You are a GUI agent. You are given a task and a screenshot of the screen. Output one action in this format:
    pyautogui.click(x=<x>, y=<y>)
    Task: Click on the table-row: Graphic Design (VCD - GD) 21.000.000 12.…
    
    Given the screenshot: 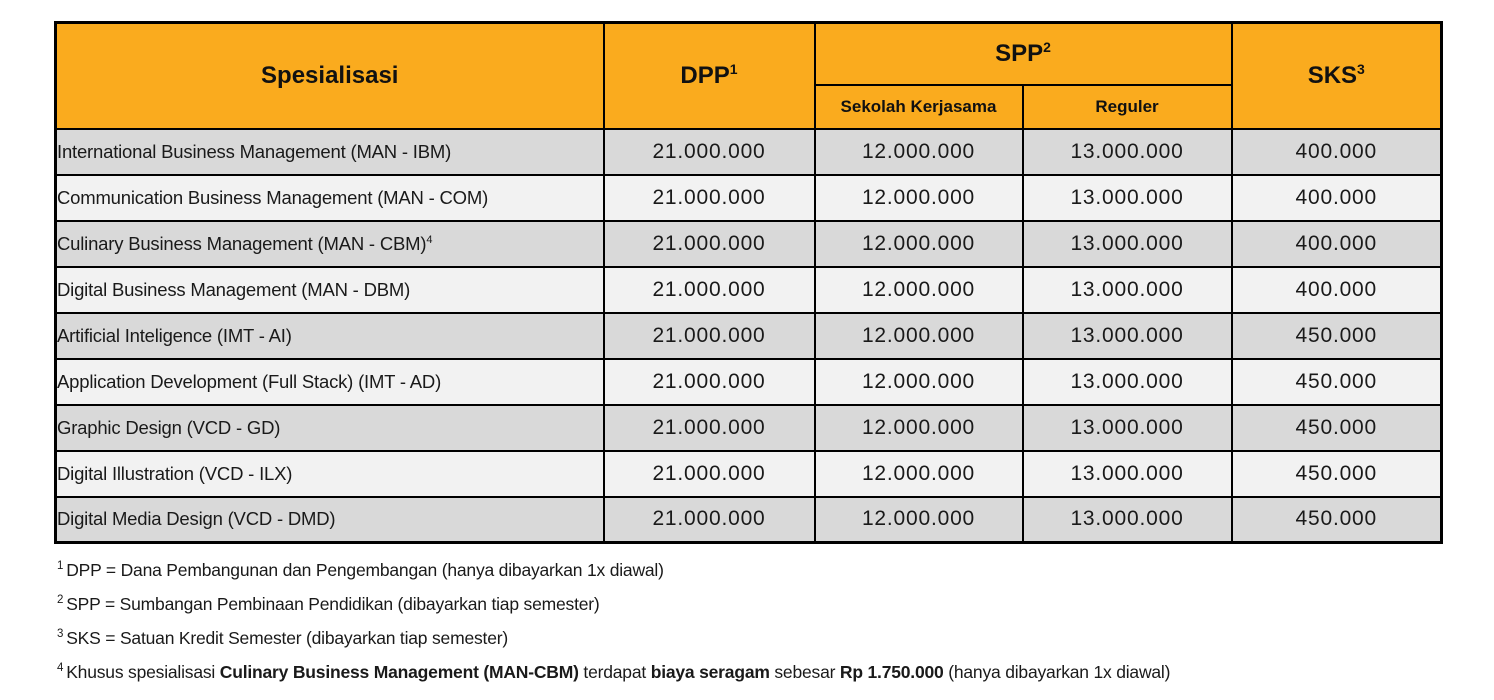 What is the action you would take?
    pyautogui.click(x=748, y=427)
    